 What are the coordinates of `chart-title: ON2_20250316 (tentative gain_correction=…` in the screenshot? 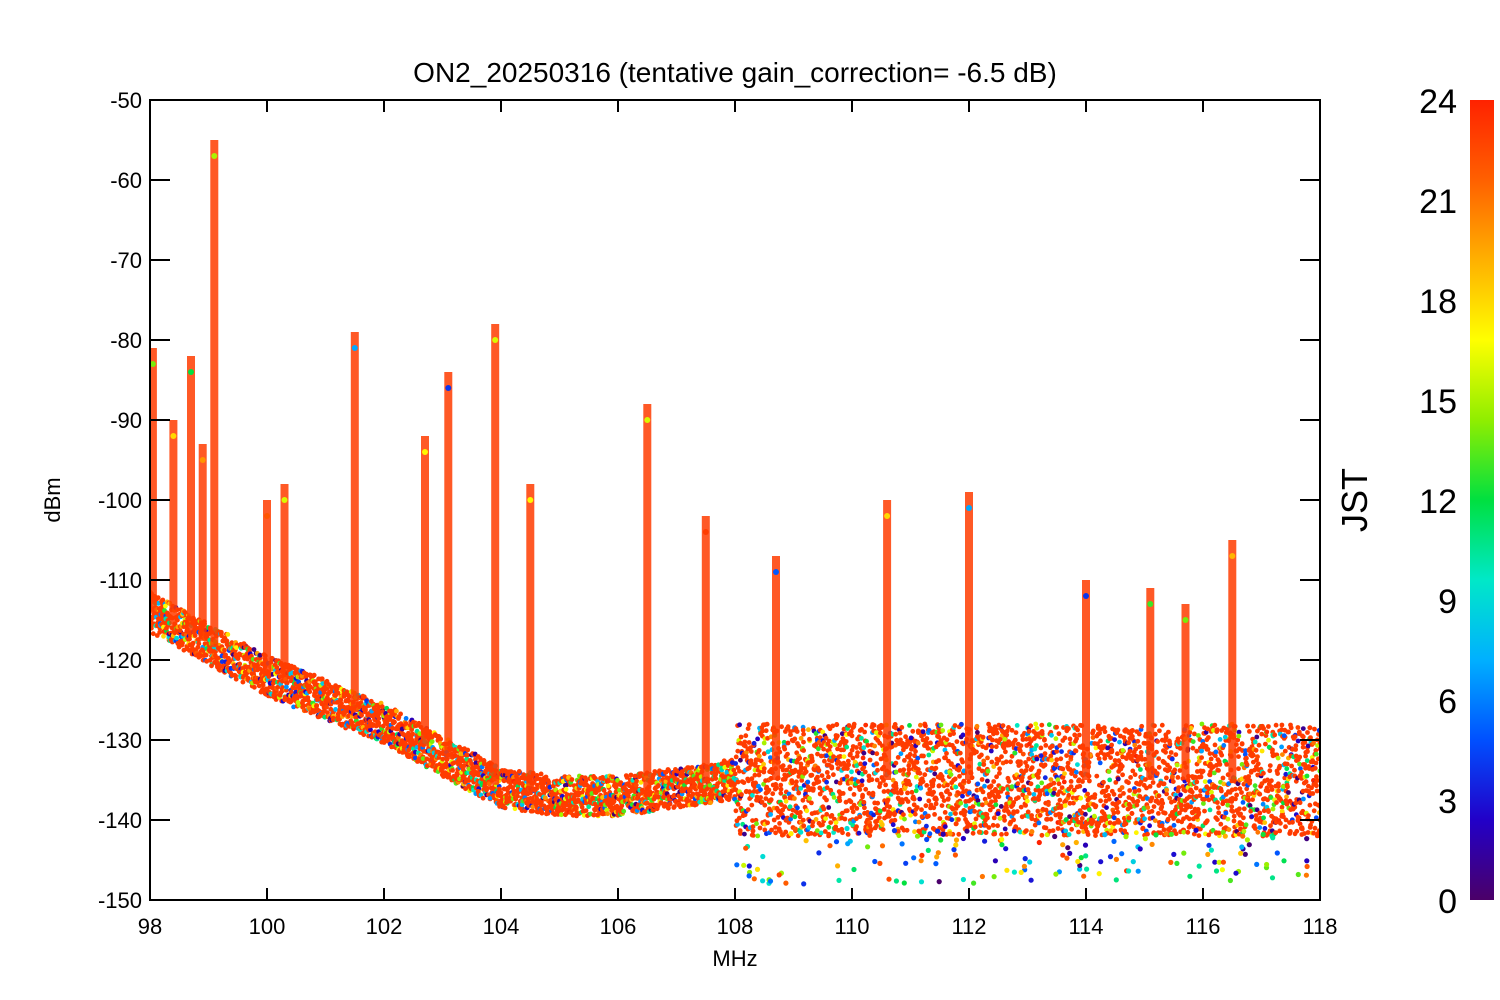 It's located at (735, 72).